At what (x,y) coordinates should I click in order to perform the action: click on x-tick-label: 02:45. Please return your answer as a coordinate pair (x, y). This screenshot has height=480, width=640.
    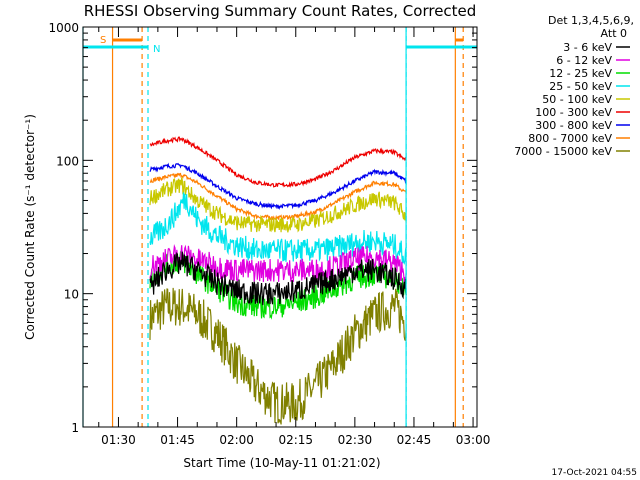
    Looking at the image, I should click on (414, 440).